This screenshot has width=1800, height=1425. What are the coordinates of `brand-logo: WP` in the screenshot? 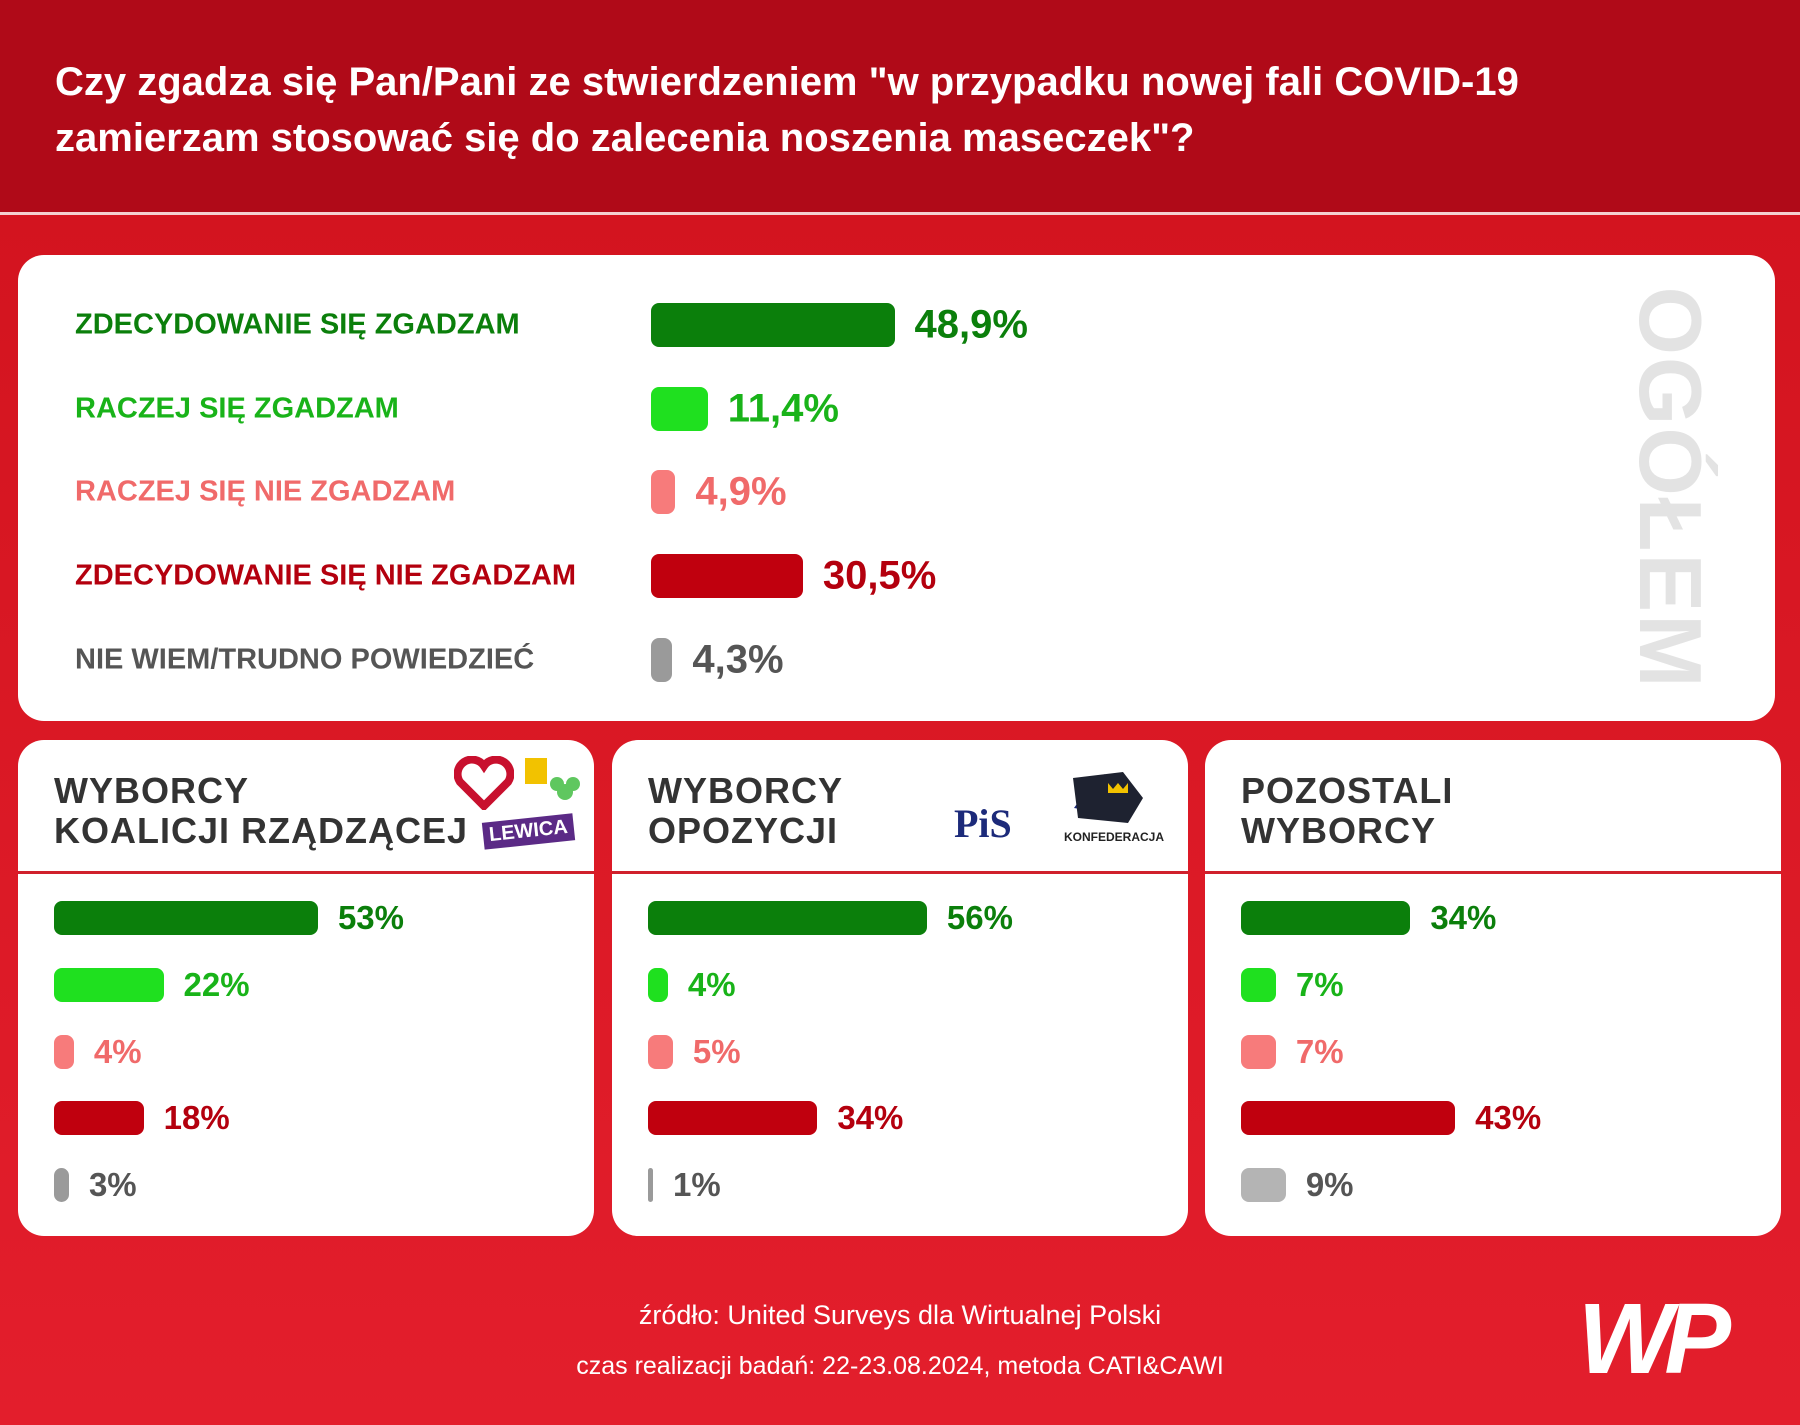 It's located at (1654, 1339).